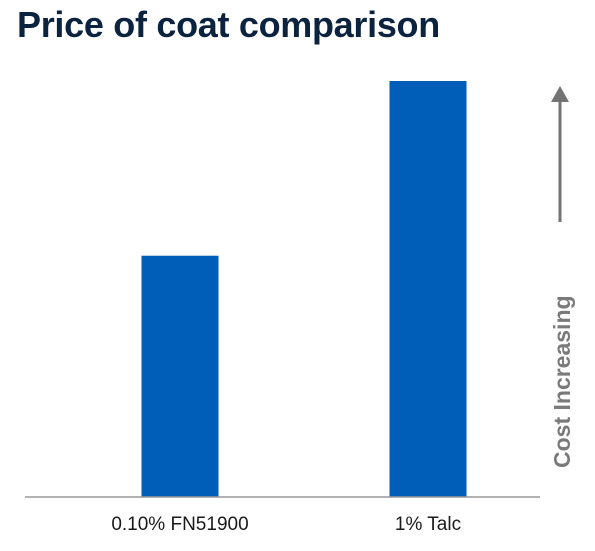 The height and width of the screenshot is (551, 595). I want to click on x-tick-label: 0.10% FN51900, so click(179, 524).